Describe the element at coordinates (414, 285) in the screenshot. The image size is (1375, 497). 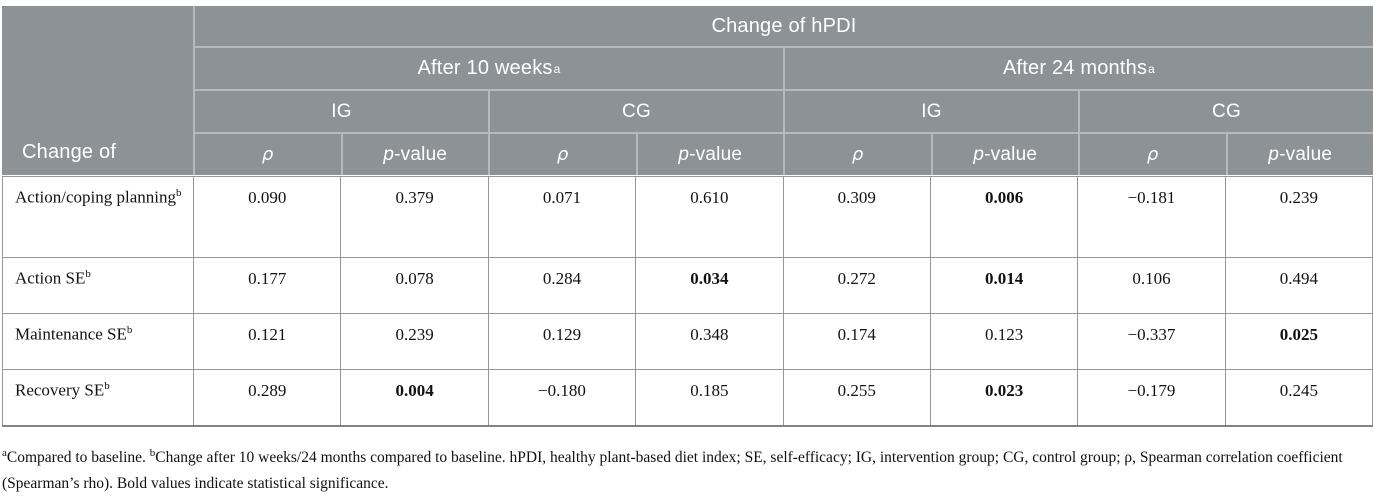
I see `value-cell: 0.078` at that location.